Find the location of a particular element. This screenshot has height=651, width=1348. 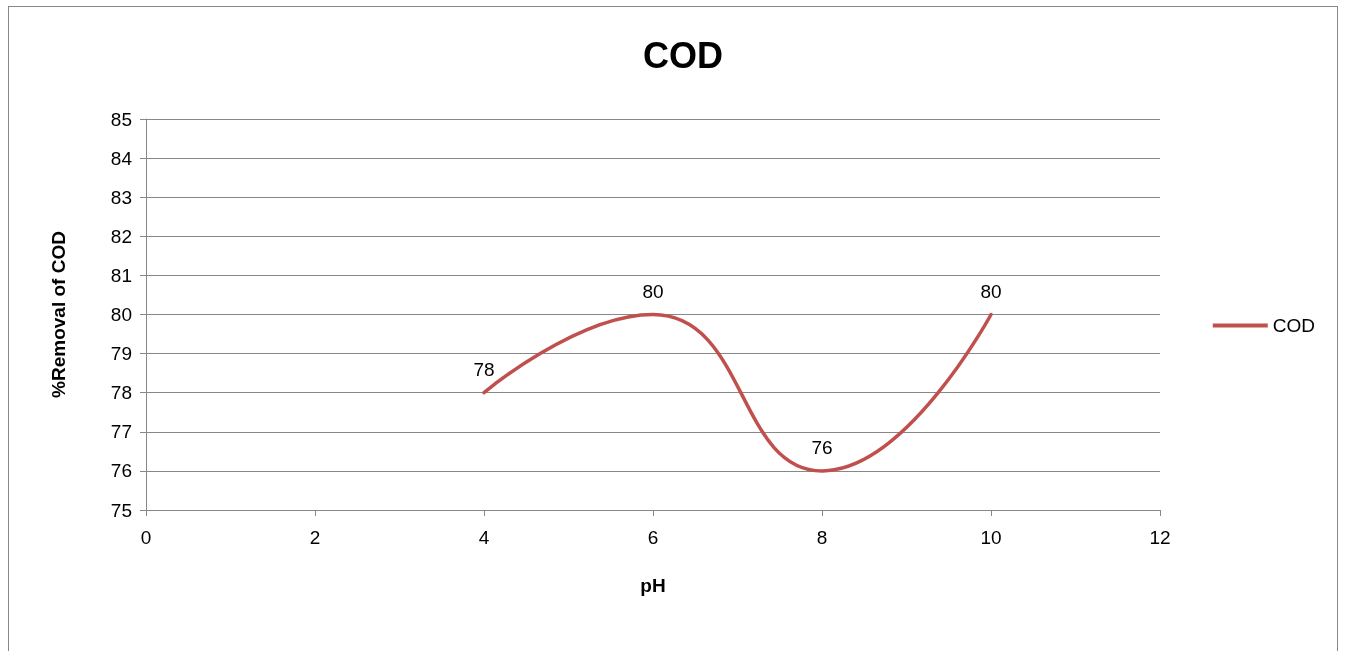

y-tick-label: 77 is located at coordinates (121, 432).